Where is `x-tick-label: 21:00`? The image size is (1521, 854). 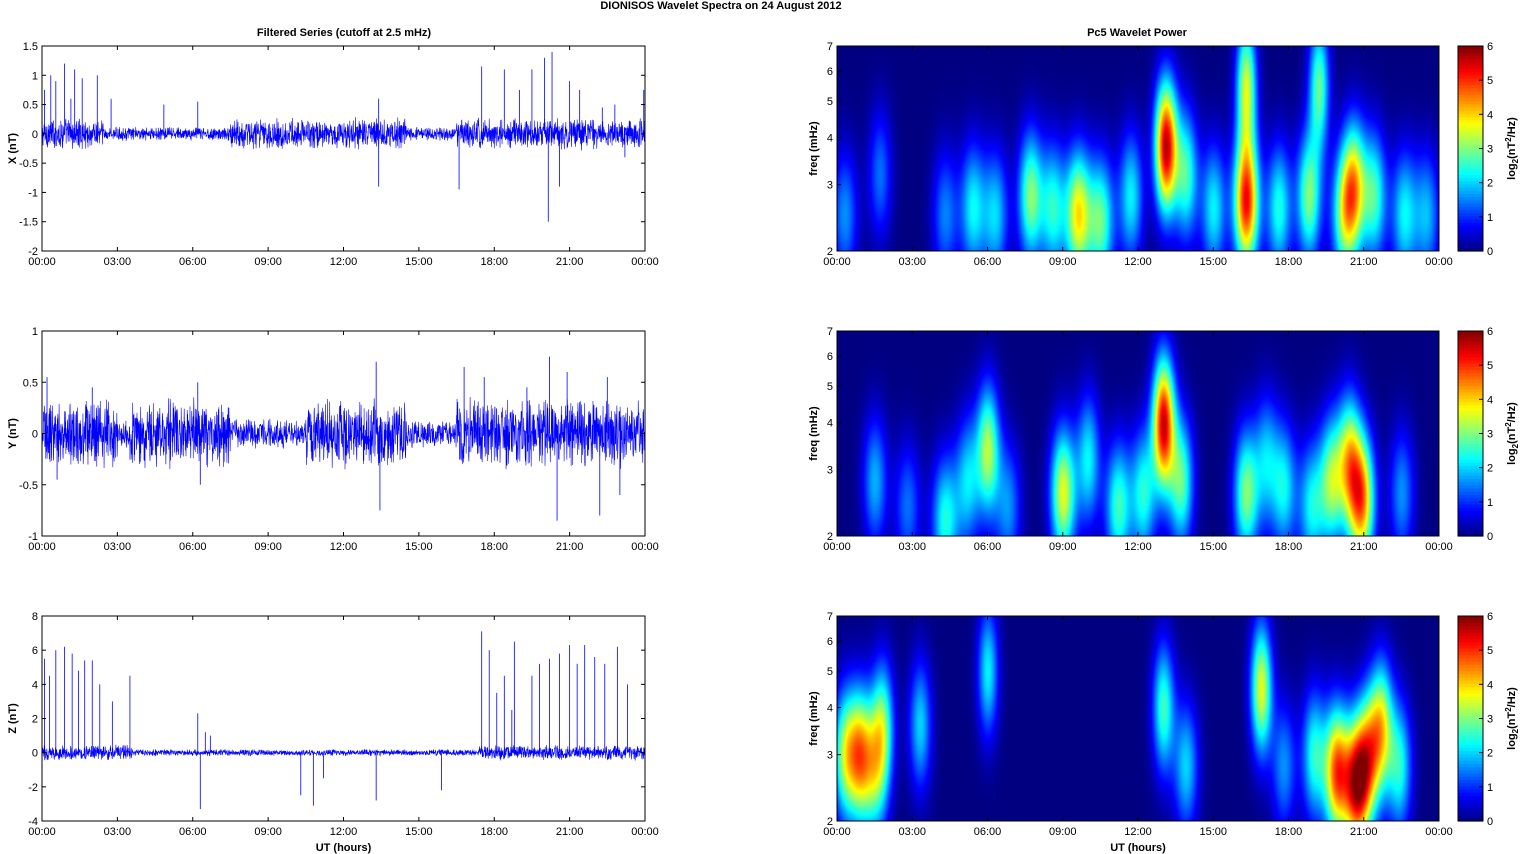 x-tick-label: 21:00 is located at coordinates (1364, 547).